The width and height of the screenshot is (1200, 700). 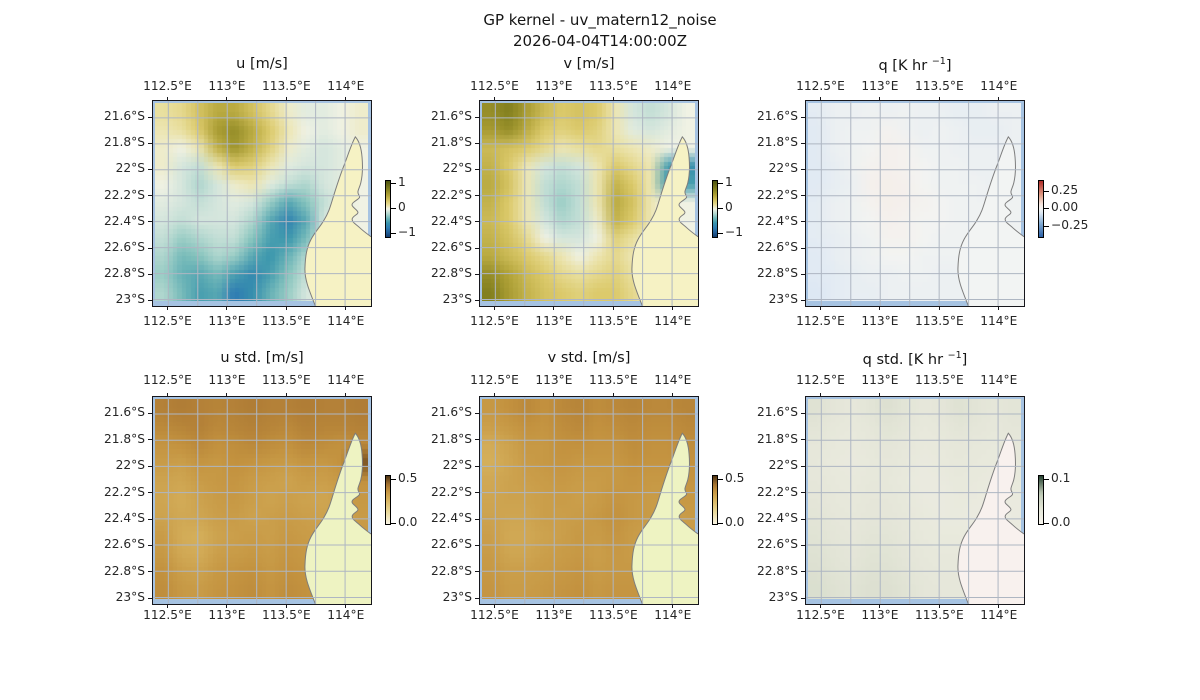 I want to click on colorbar-v-std, so click(x=715, y=500).